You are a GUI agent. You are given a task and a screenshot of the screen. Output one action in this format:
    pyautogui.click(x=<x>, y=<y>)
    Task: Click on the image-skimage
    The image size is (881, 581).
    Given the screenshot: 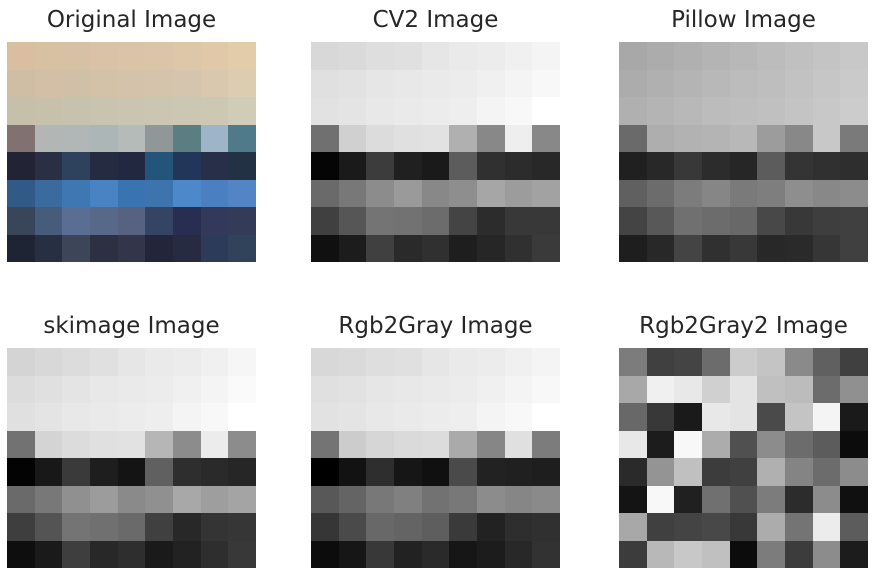 What is the action you would take?
    pyautogui.click(x=131, y=458)
    